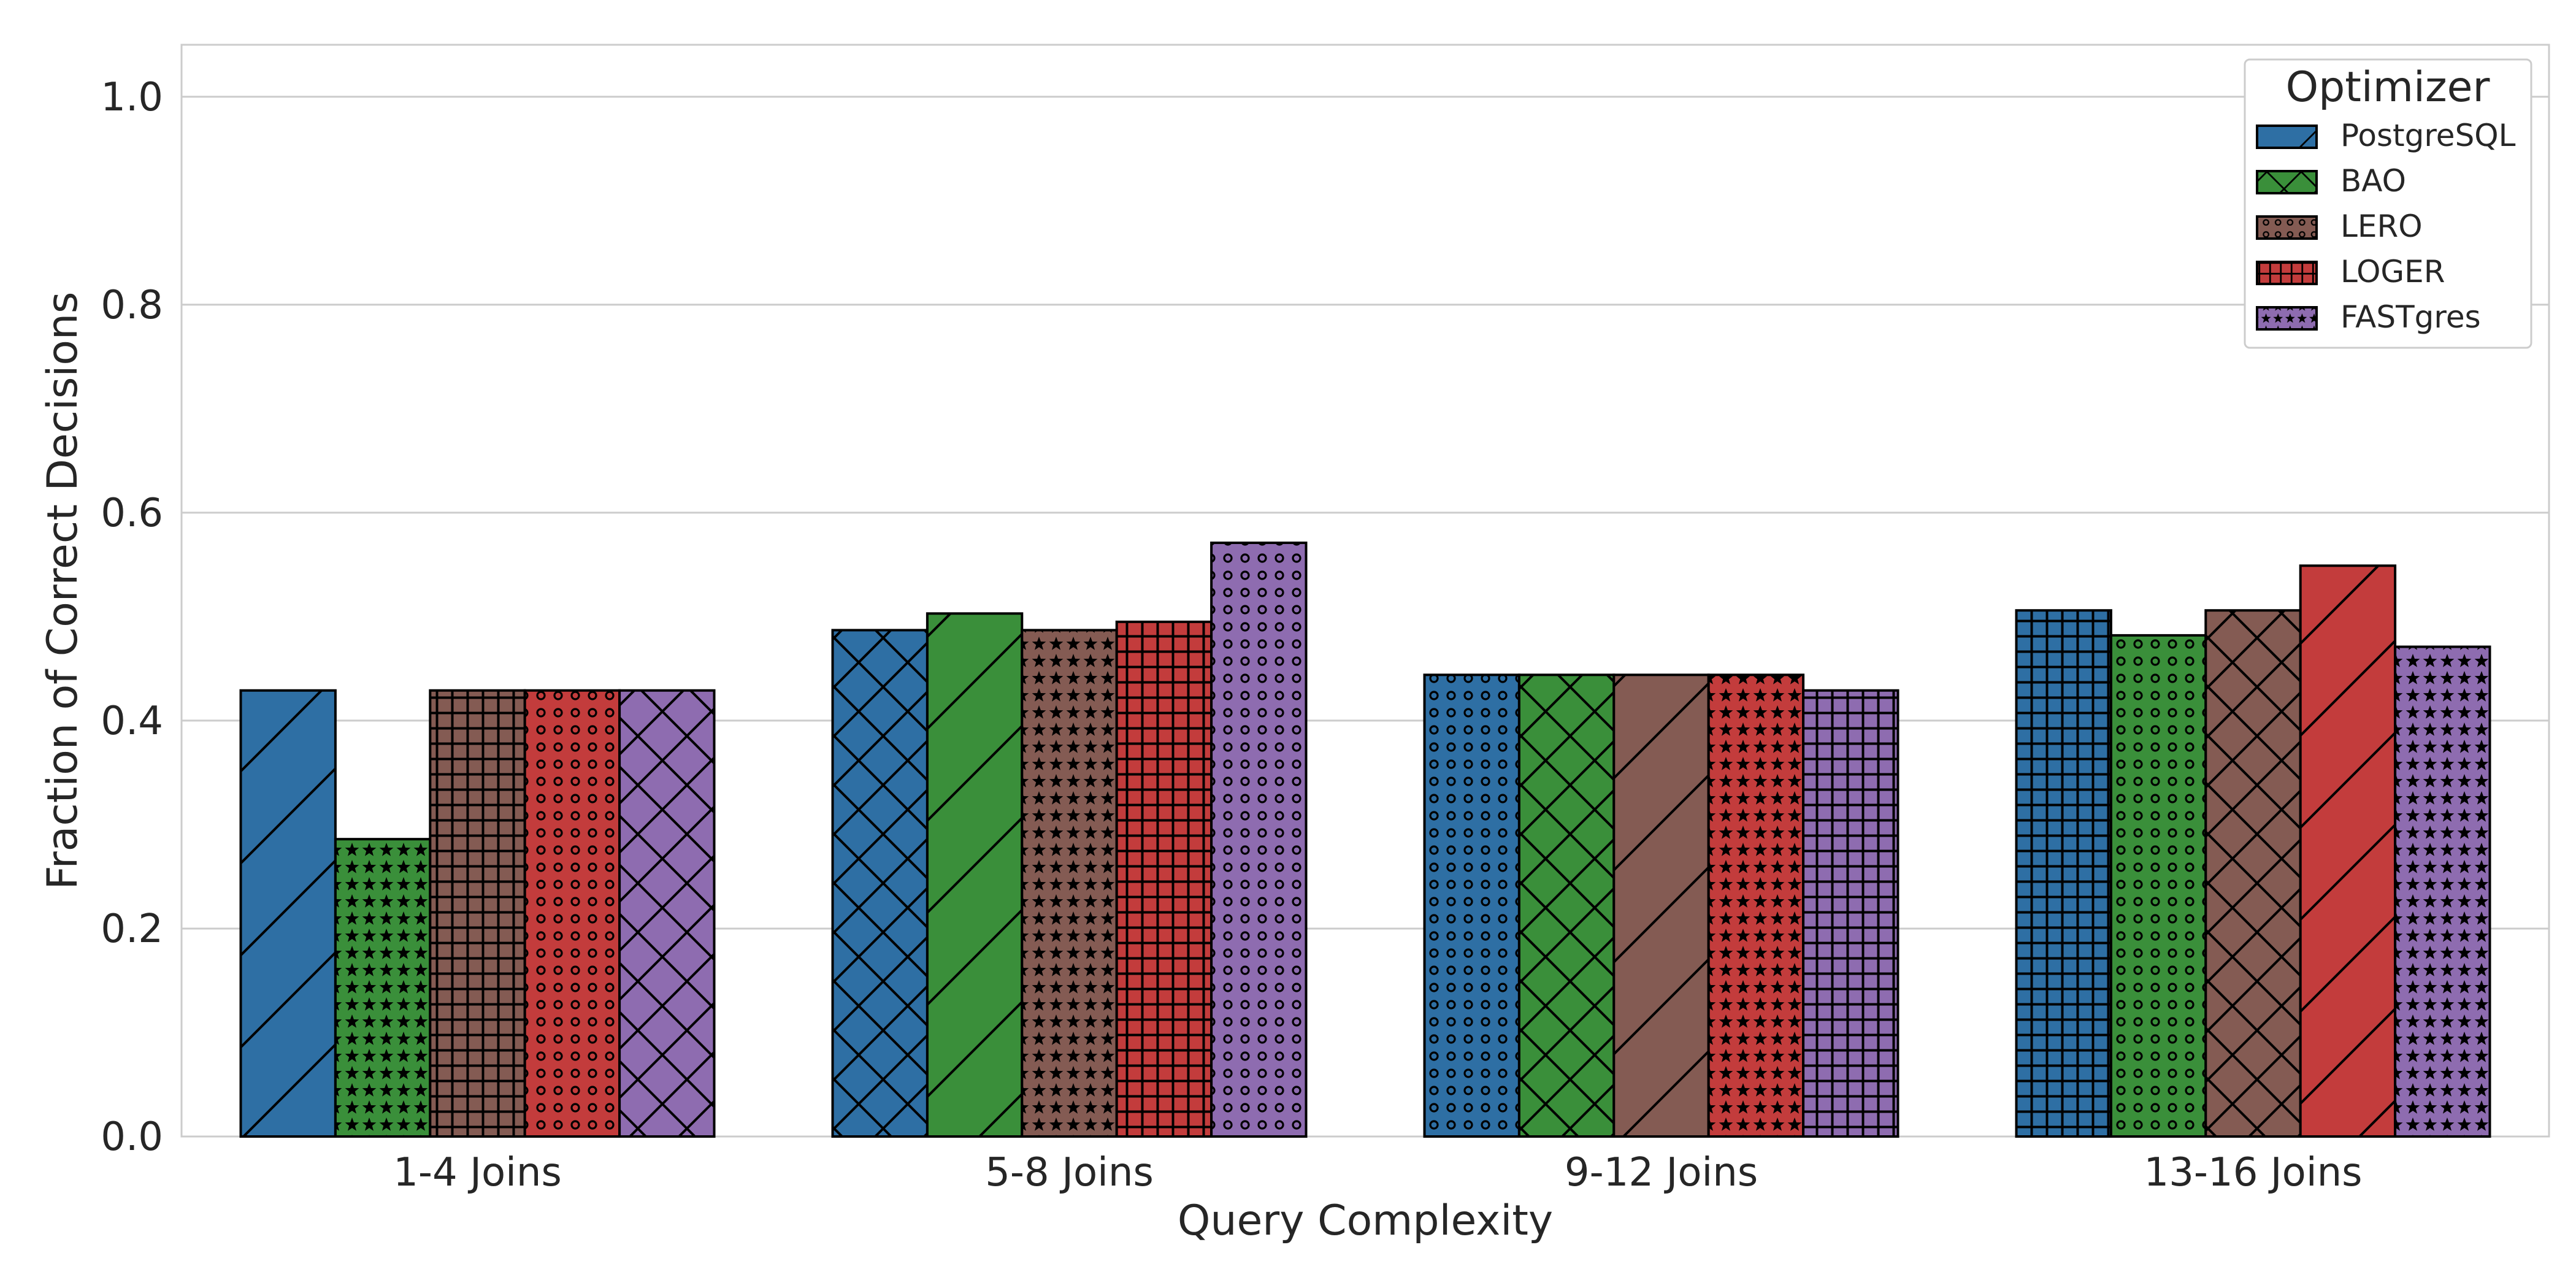 This screenshot has width=2576, height=1288. What do you see at coordinates (132, 513) in the screenshot?
I see `y-tick-label: 0.6` at bounding box center [132, 513].